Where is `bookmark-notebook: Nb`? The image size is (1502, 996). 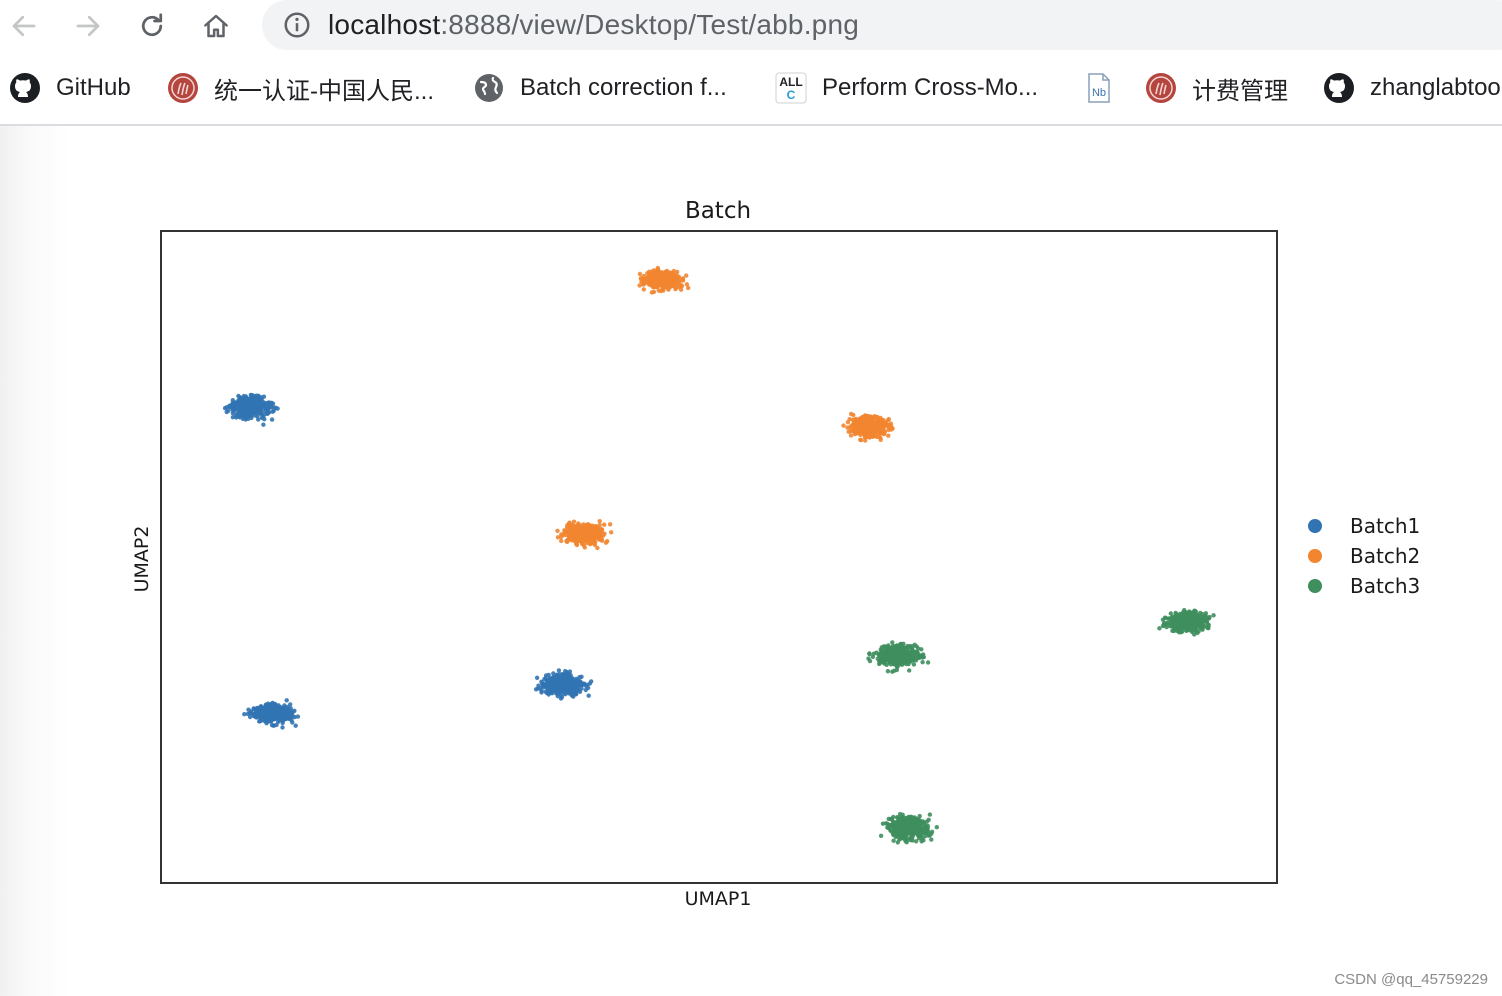 bookmark-notebook: Nb is located at coordinates (1099, 88).